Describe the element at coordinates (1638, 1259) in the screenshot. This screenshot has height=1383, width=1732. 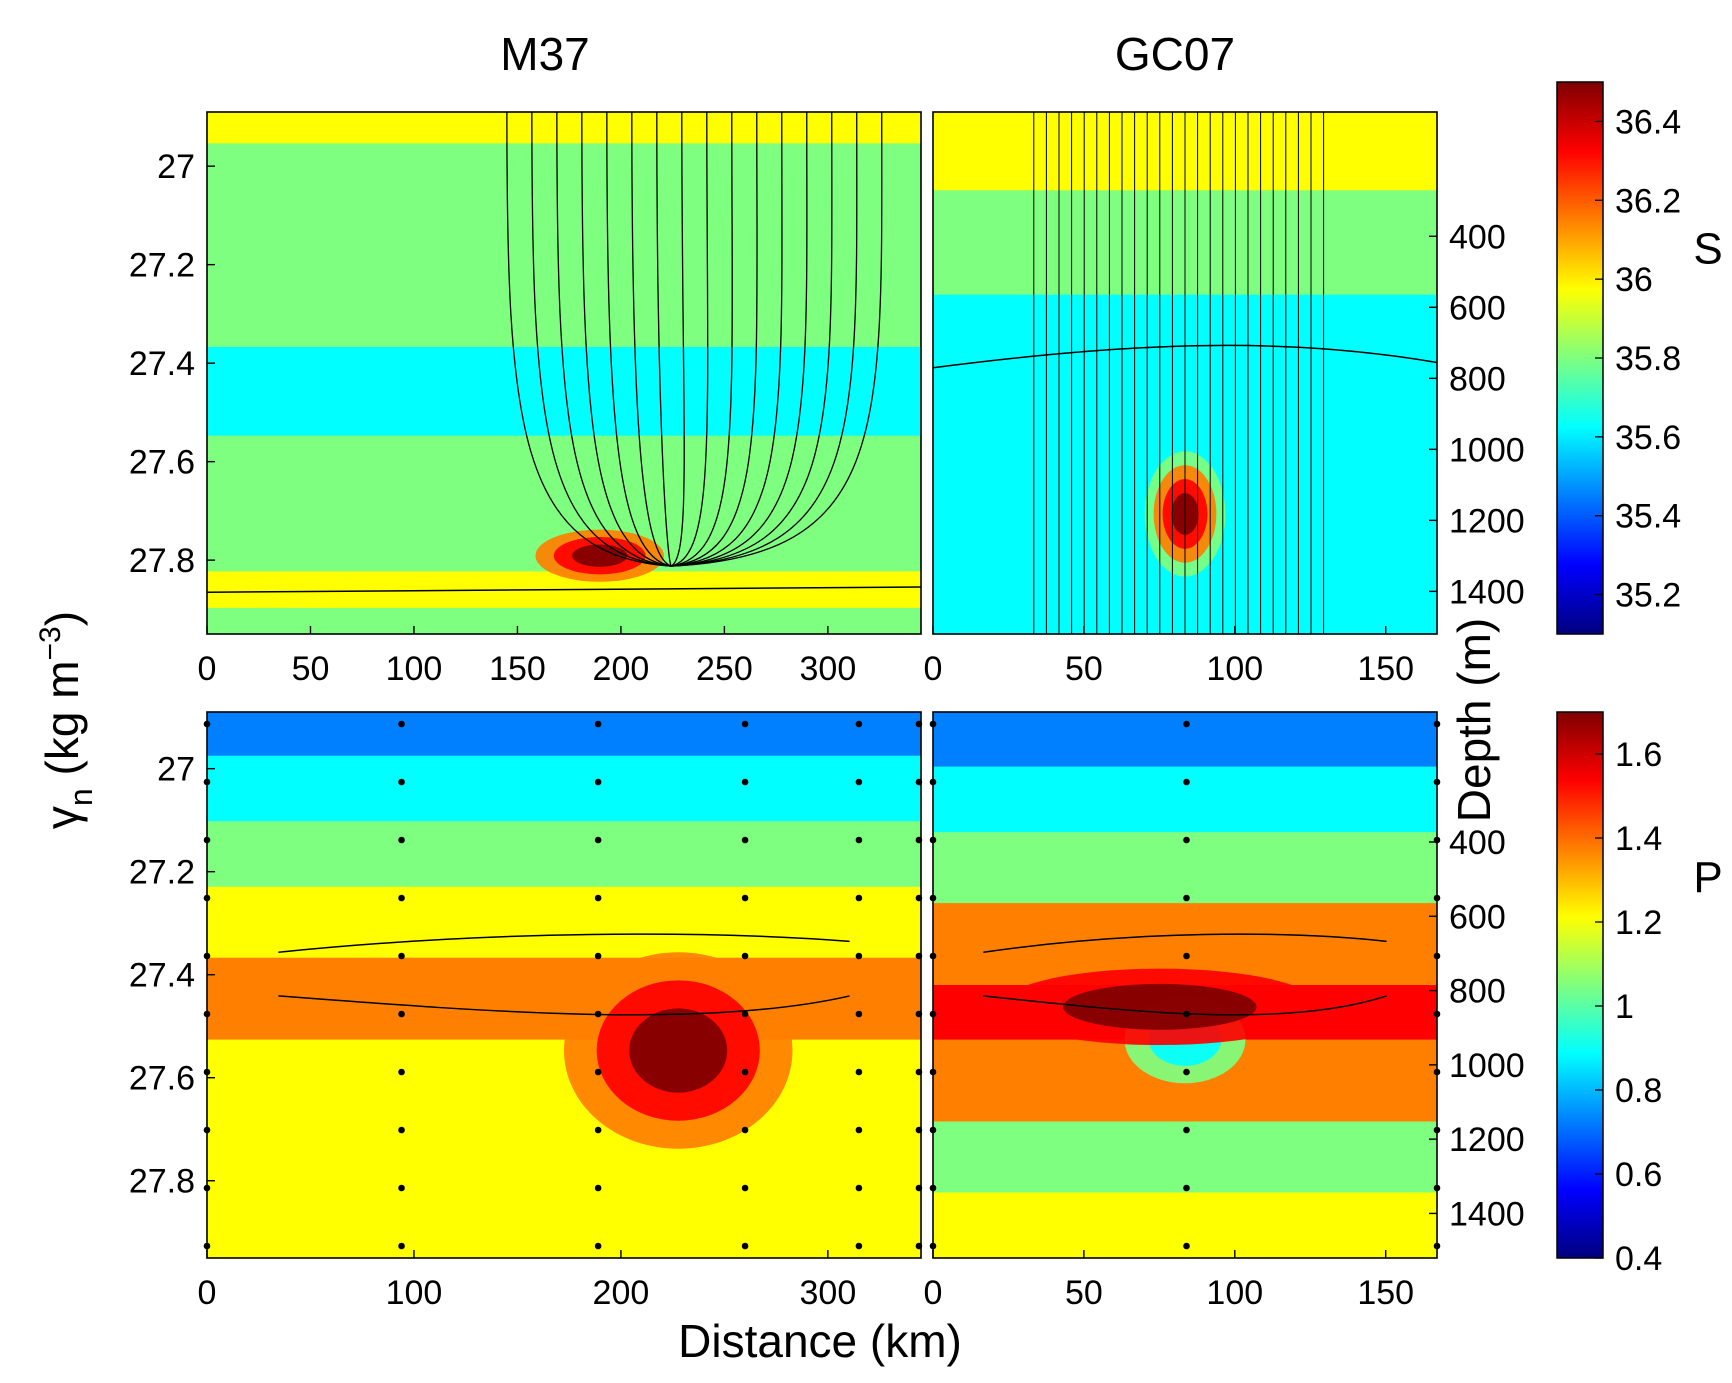
I see `colorbar-tick-label: 0.4` at that location.